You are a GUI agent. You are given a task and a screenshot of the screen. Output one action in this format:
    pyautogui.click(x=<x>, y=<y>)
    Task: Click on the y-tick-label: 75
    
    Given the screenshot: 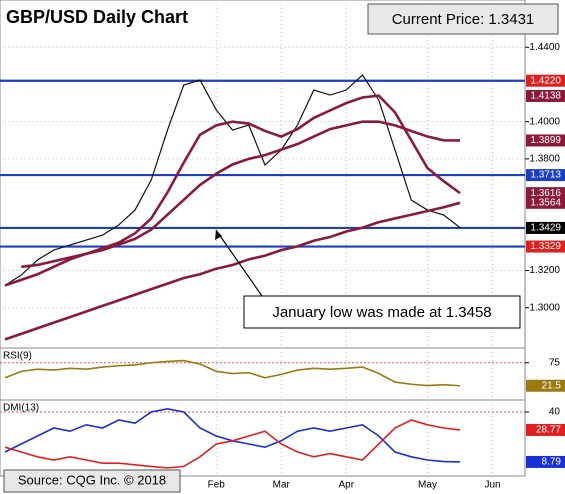 What is the action you would take?
    pyautogui.click(x=555, y=362)
    